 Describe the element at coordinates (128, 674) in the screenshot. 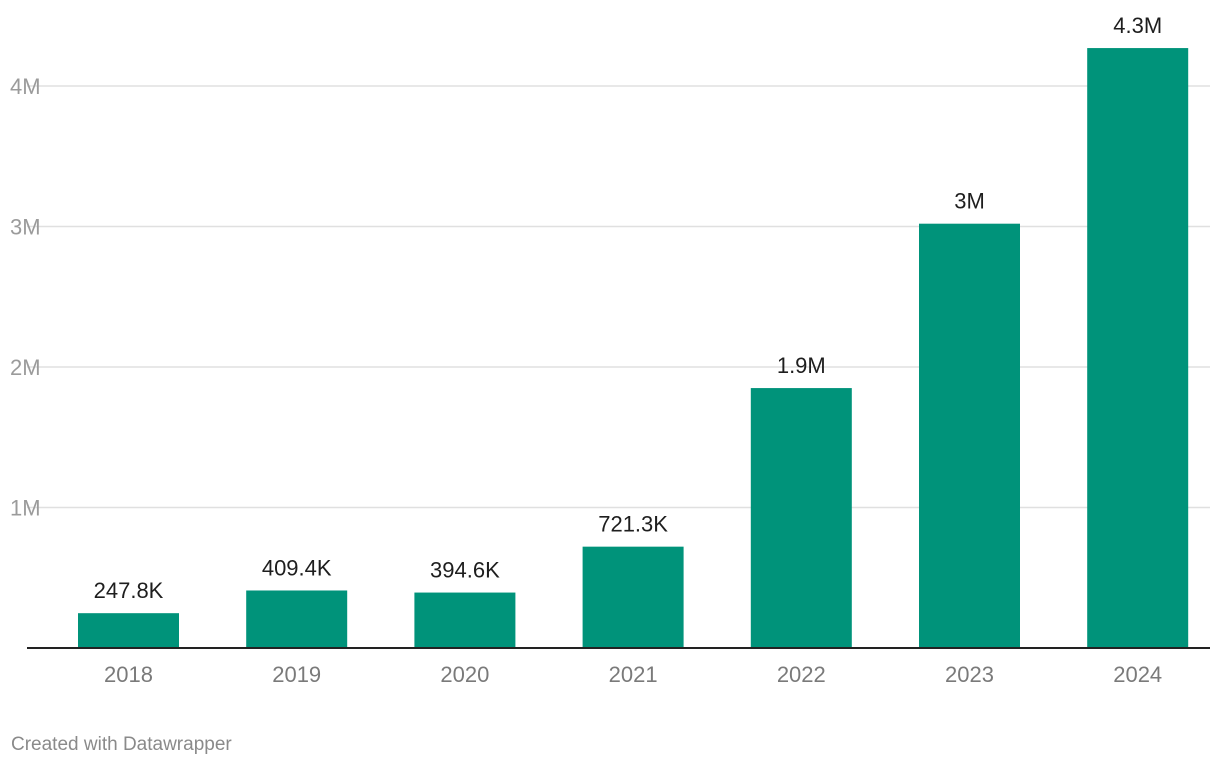

I see `x-tick-label: 2018` at that location.